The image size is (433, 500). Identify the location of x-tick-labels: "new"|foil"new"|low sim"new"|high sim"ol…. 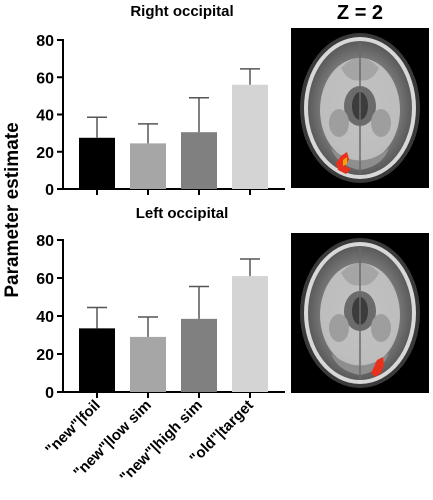
(149, 441).